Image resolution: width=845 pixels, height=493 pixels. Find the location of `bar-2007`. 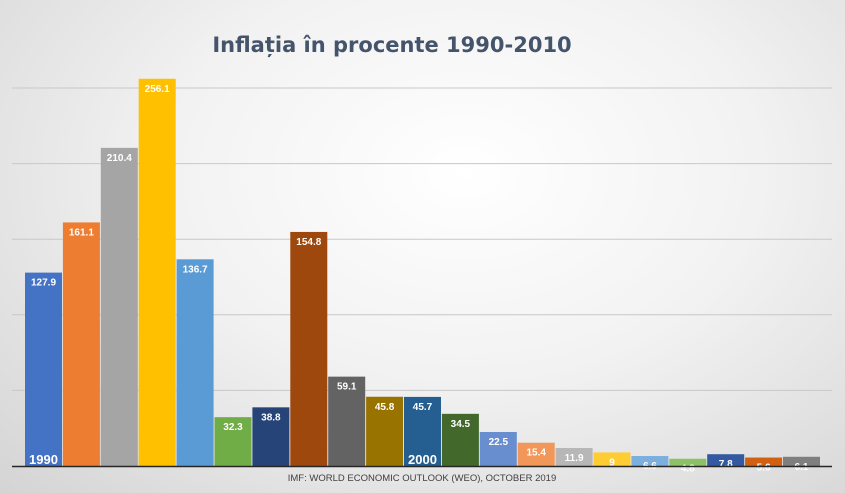

bar-2007 is located at coordinates (688, 462).